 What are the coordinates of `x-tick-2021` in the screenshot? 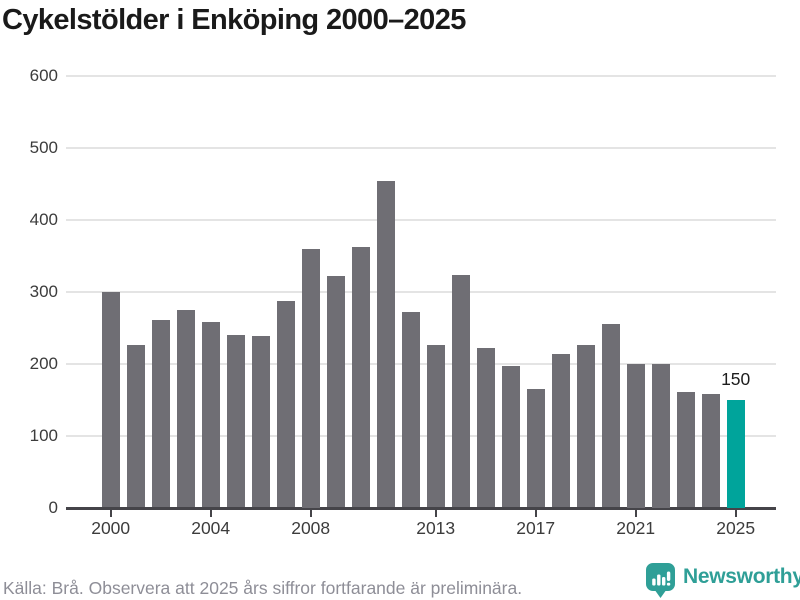 It's located at (635, 513).